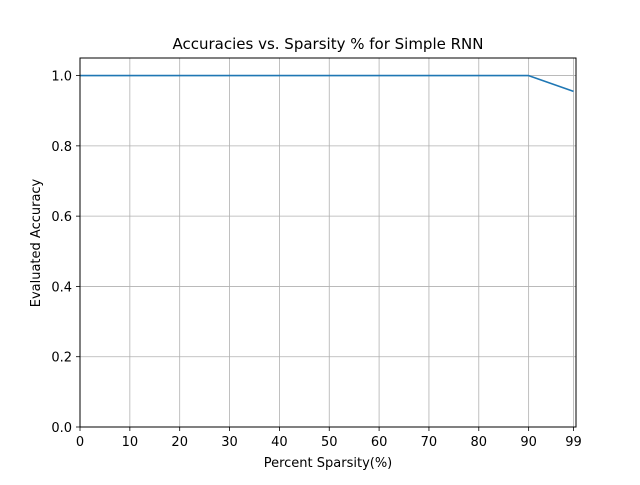 The width and height of the screenshot is (640, 485). I want to click on series-line, so click(327, 83).